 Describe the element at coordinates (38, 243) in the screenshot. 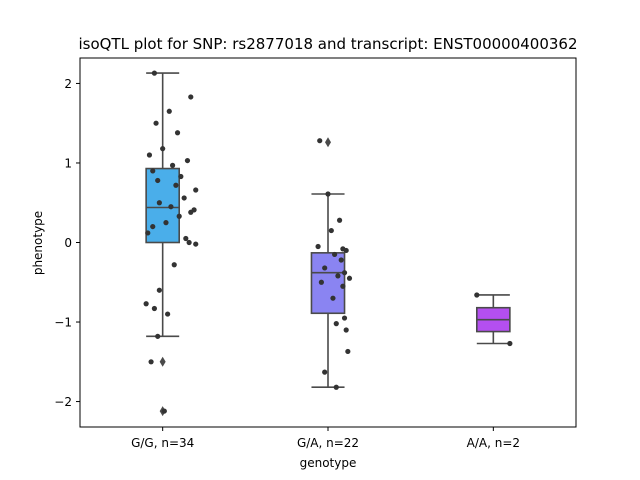

I see `y-axis-label: phenotype` at that location.